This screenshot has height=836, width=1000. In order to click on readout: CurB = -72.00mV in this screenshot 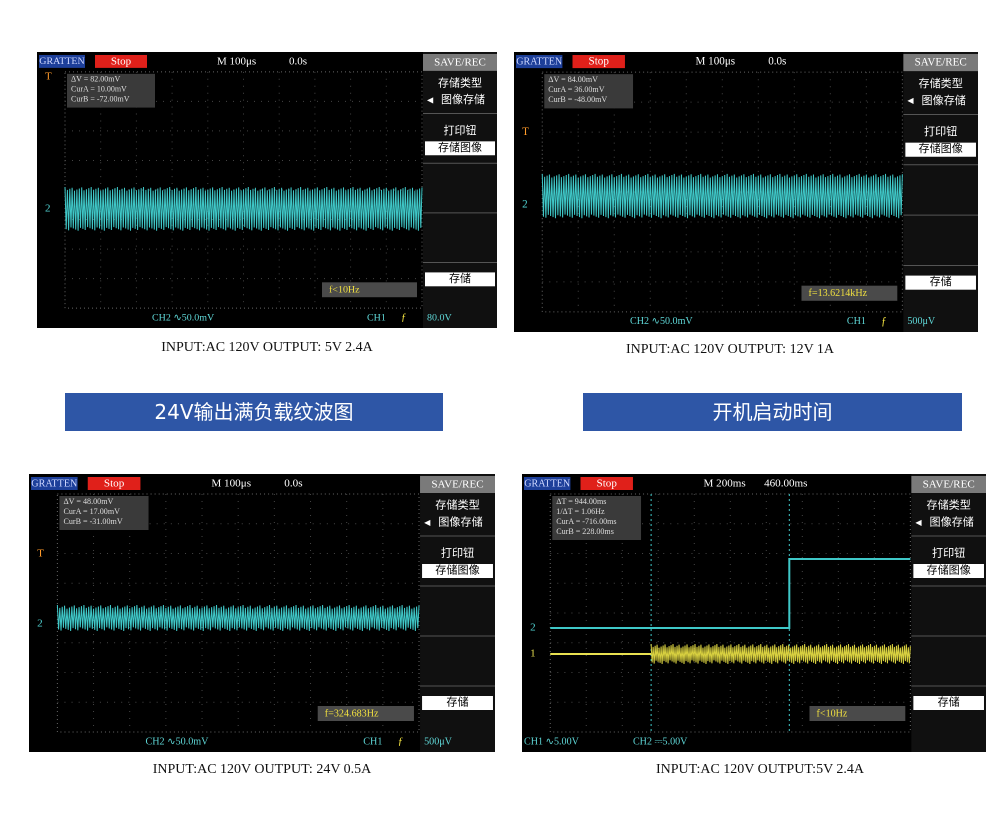, I will do `click(100, 99)`.